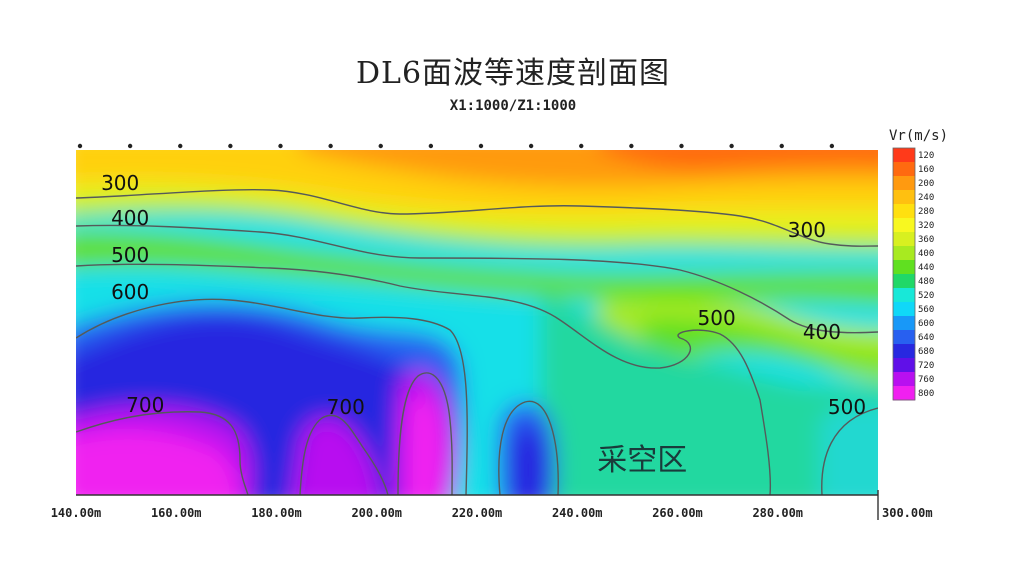  I want to click on chart-subtitle: X1:1000/Z1:1000, so click(513, 106).